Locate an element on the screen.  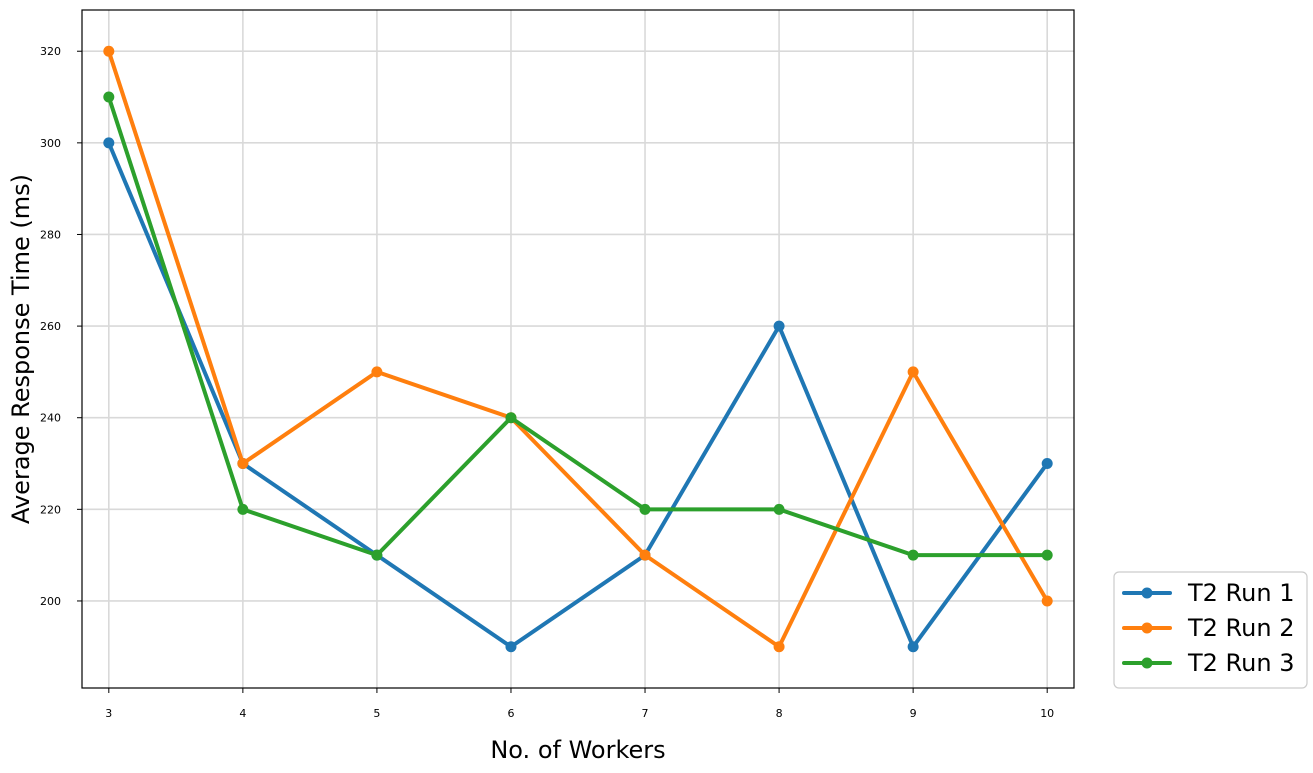
legend-label: T2 Run 2 is located at coordinates (1240, 628).